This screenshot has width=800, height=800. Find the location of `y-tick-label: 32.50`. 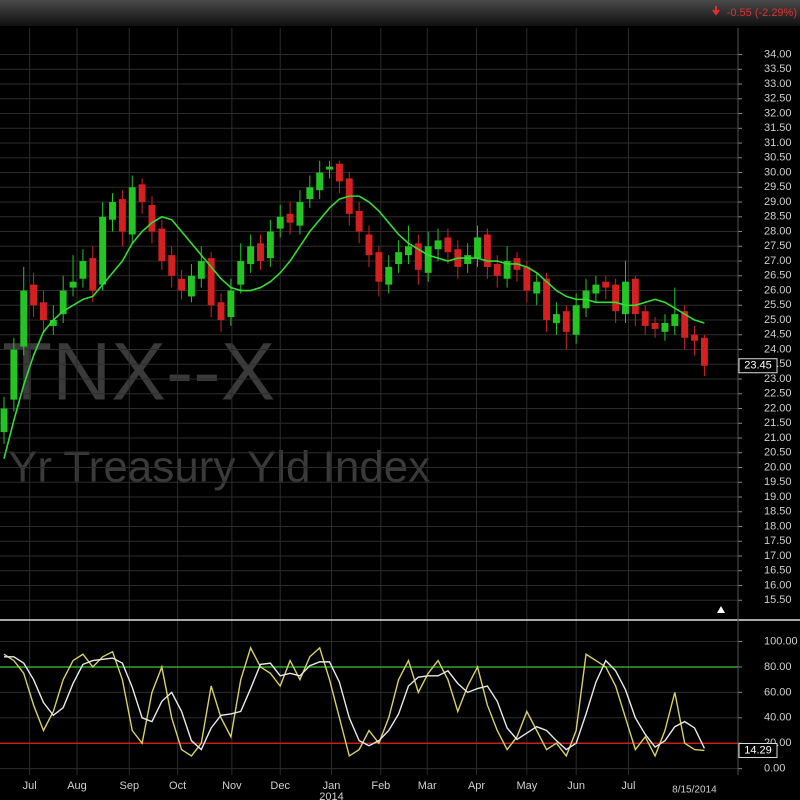

y-tick-label: 32.50 is located at coordinates (778, 99).